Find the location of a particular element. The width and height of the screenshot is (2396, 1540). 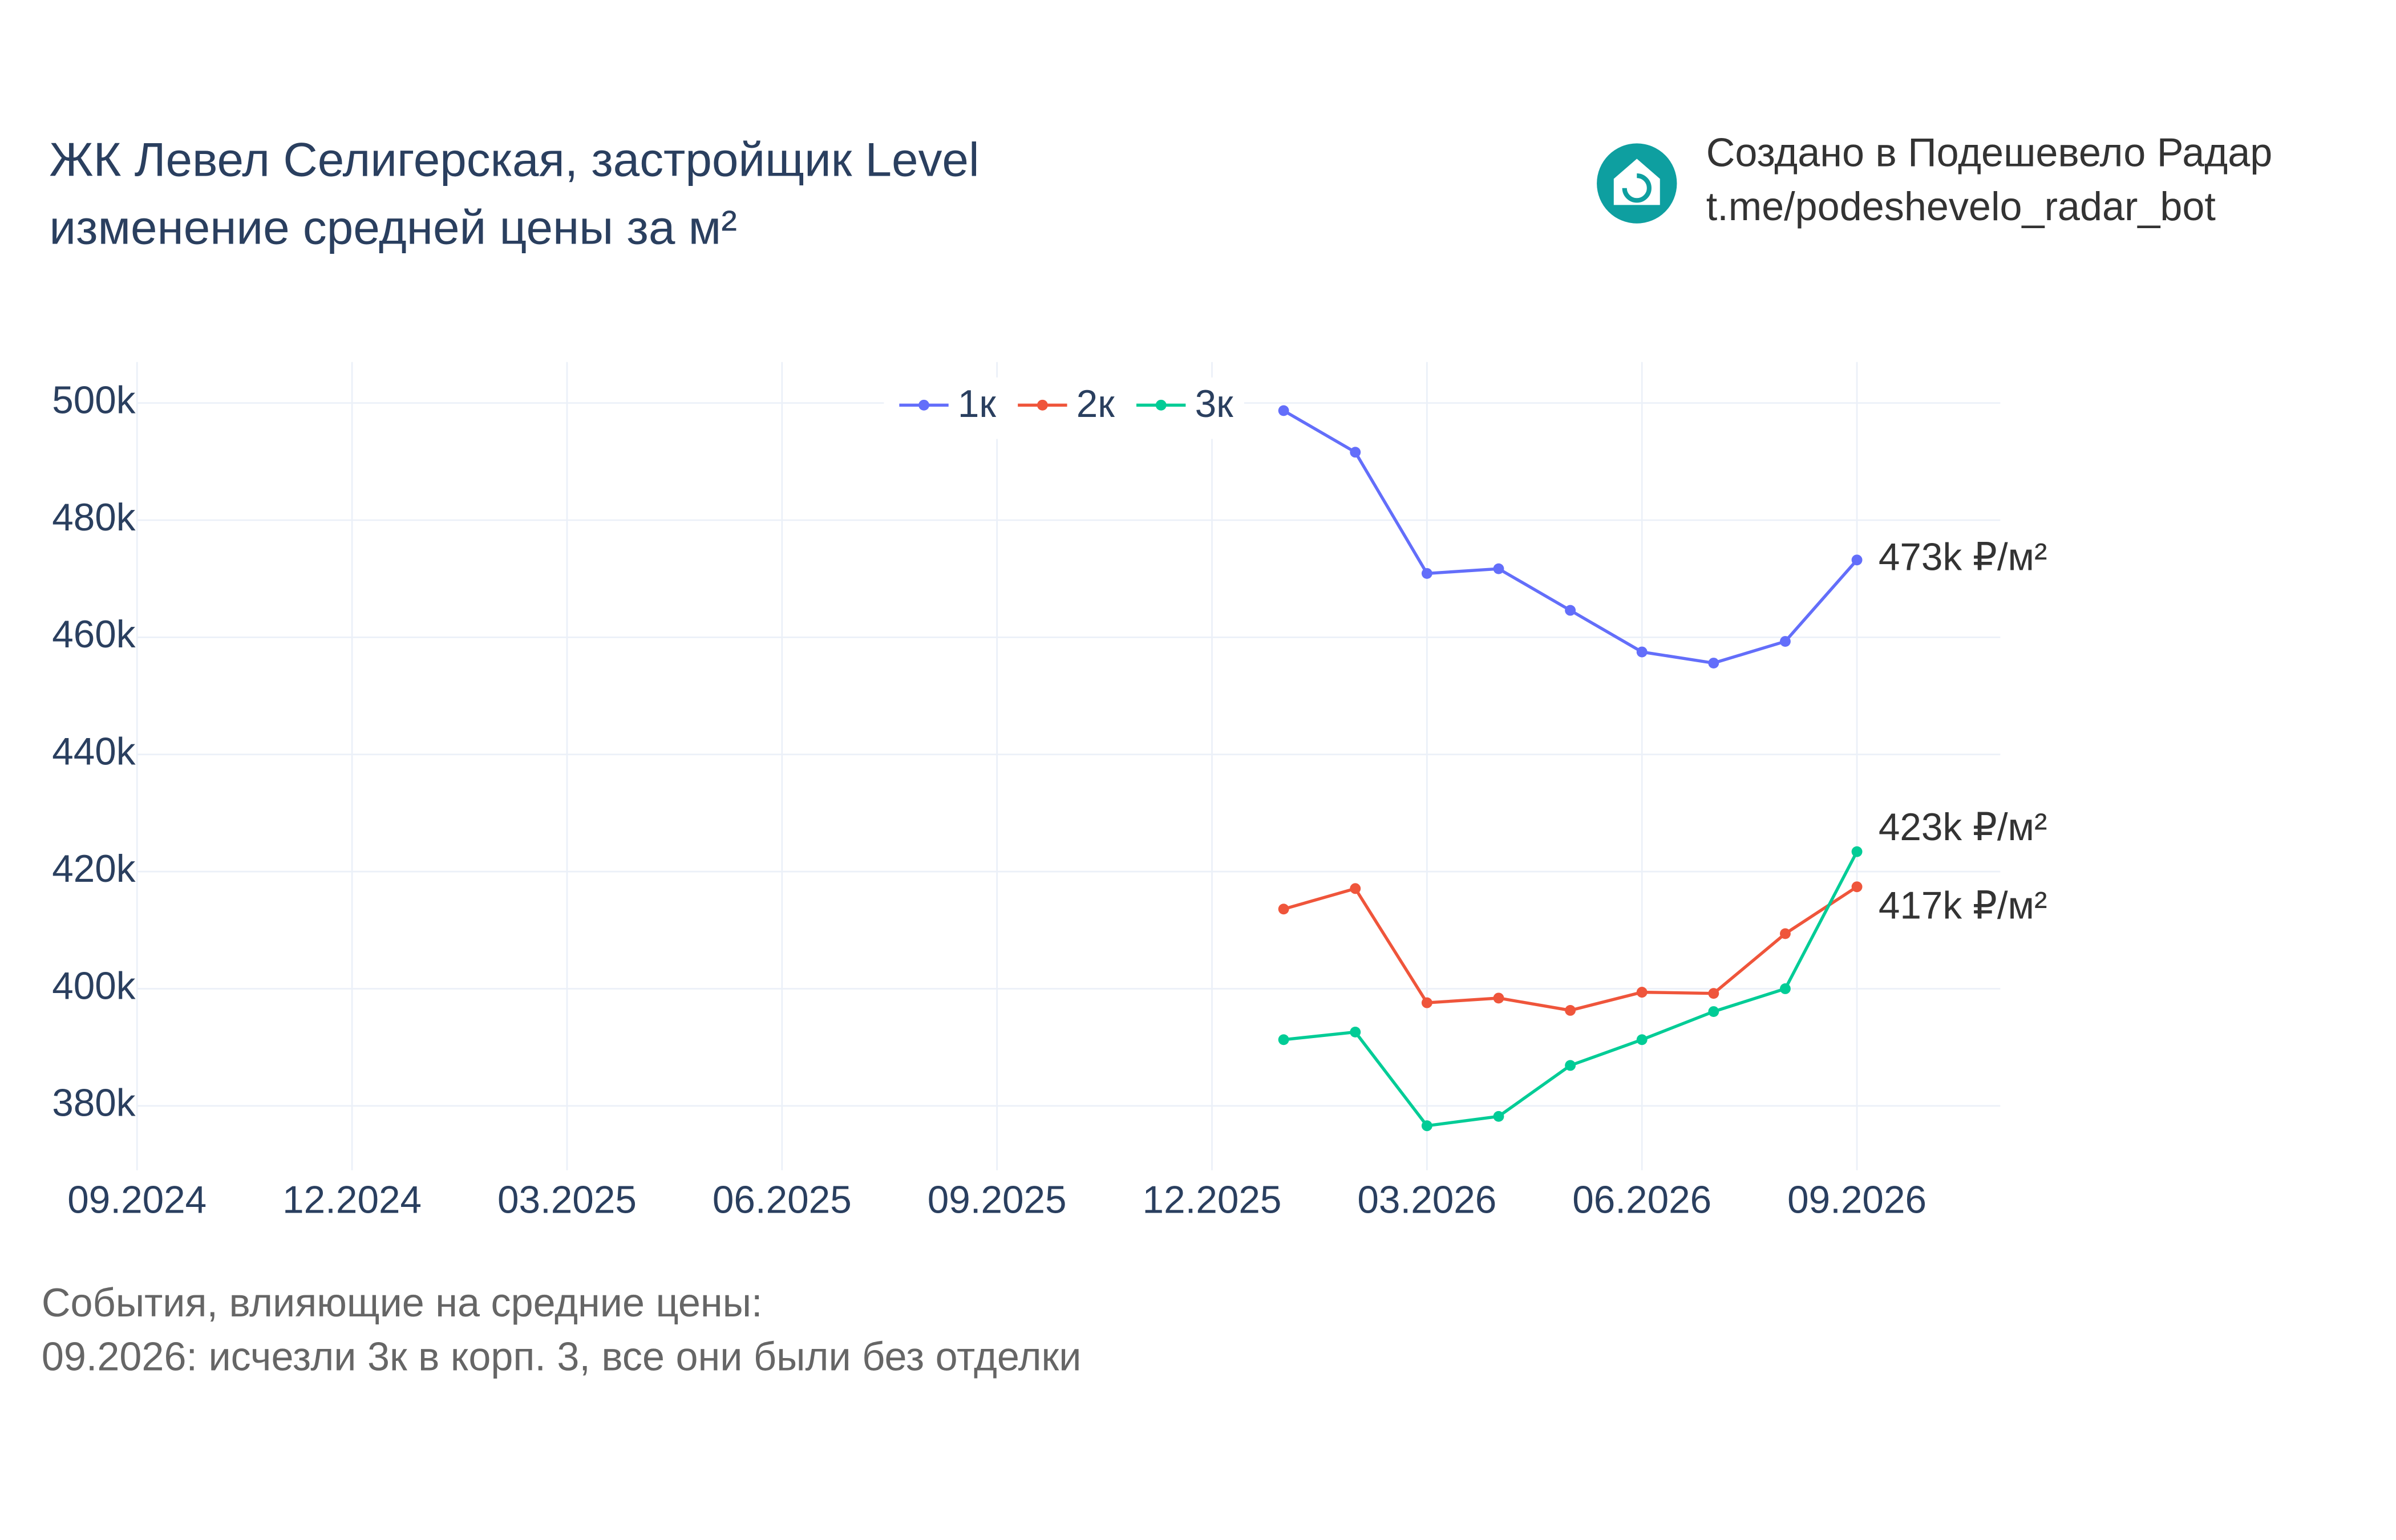

legend-label: 2к is located at coordinates (1095, 404).